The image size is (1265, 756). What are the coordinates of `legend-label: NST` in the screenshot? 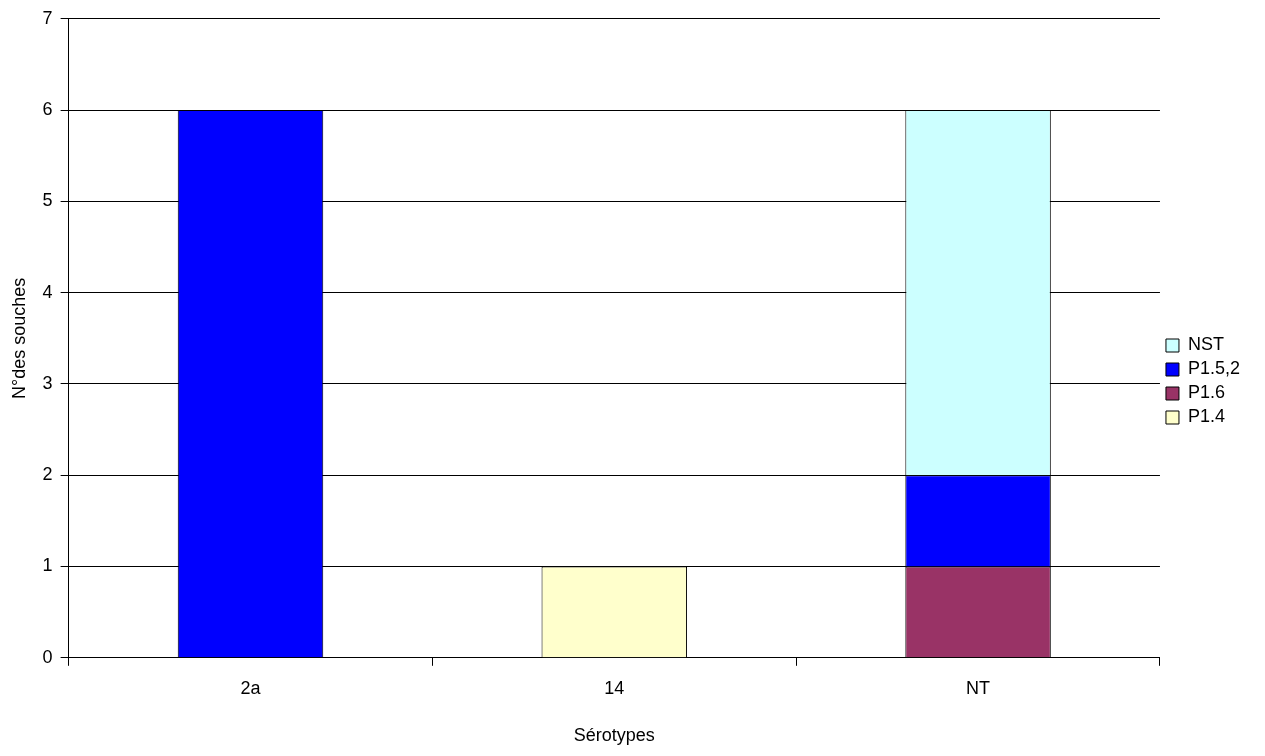 It's located at (1205, 344).